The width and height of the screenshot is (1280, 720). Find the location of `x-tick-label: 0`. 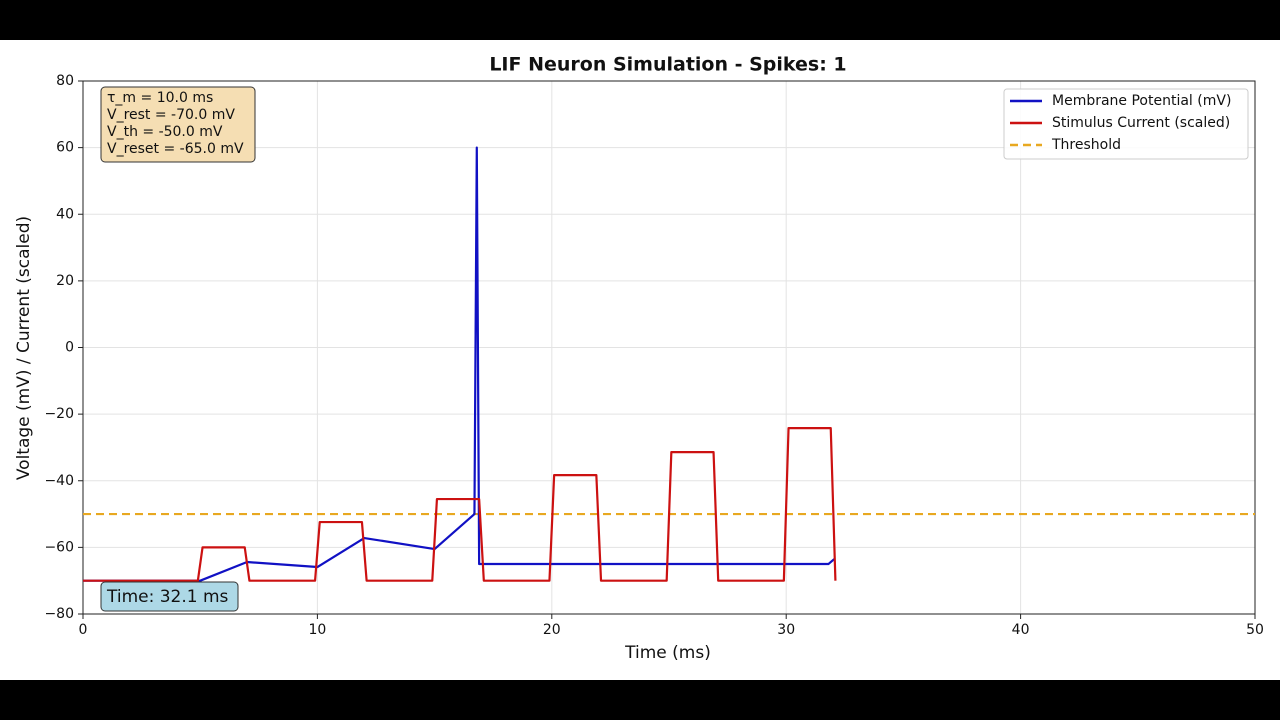

x-tick-label: 0 is located at coordinates (83, 630).